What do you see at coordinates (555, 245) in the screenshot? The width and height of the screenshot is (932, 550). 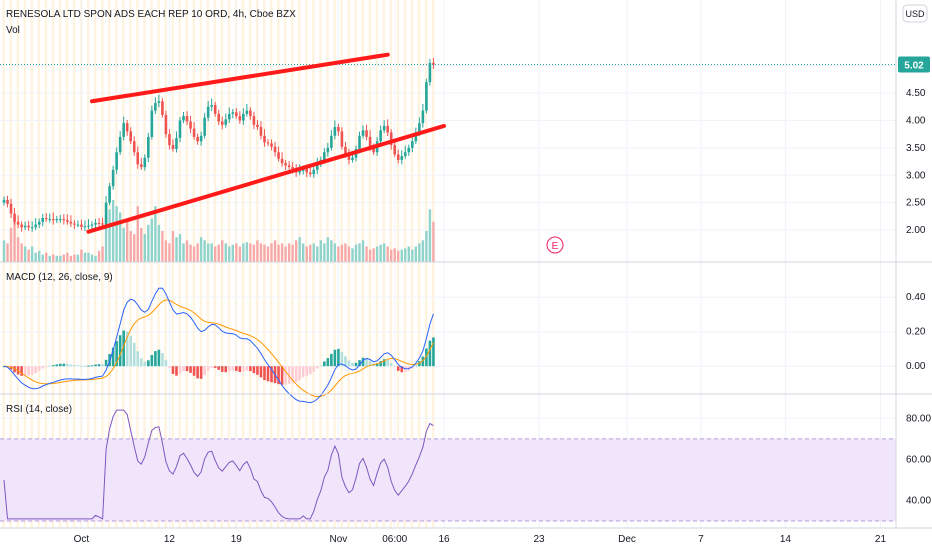 I see `earnings-marker: E` at bounding box center [555, 245].